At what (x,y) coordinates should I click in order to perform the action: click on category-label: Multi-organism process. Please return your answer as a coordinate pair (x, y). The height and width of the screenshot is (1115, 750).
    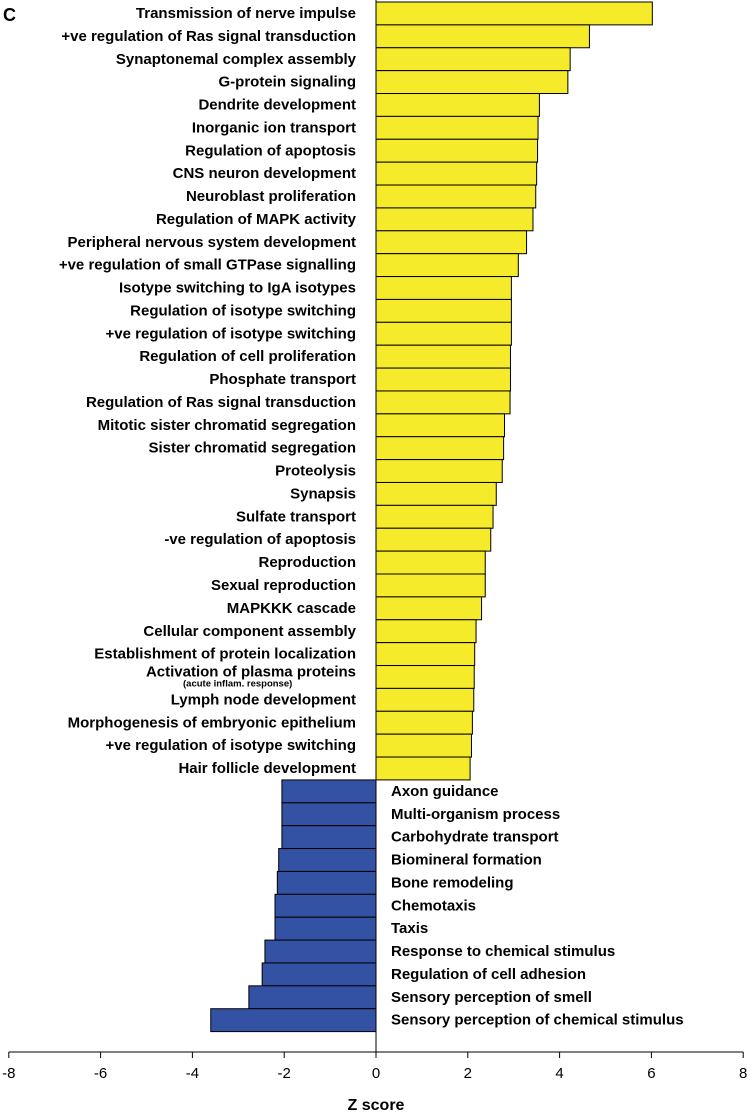
    Looking at the image, I should click on (475, 814).